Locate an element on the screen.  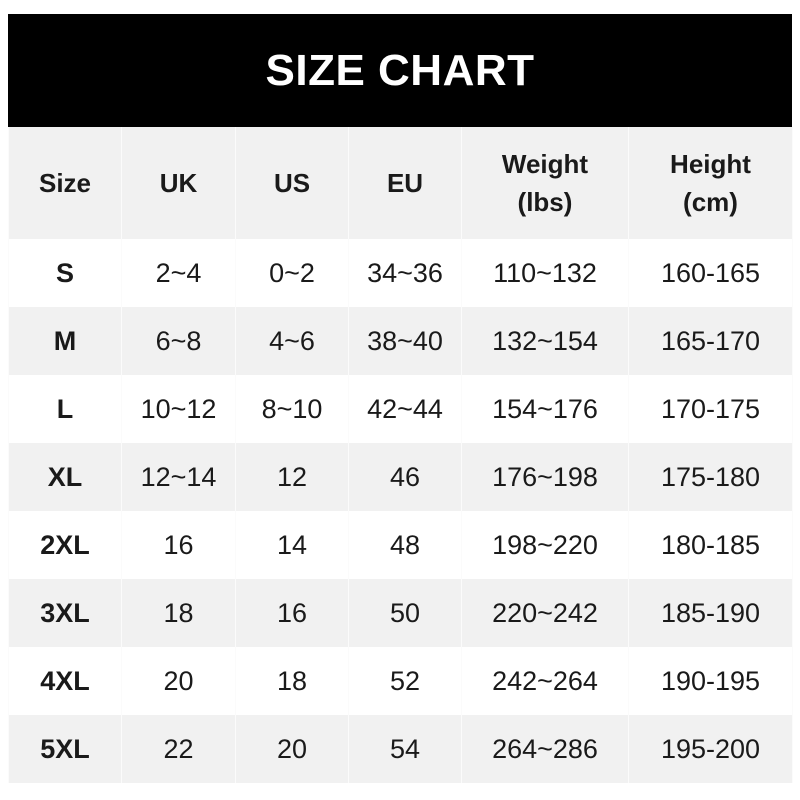
cell-height: 195-200 is located at coordinates (710, 749).